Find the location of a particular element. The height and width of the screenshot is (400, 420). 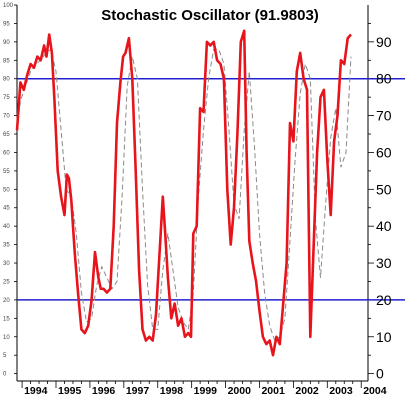

y-tick-label-left: 80 is located at coordinates (6, 80).